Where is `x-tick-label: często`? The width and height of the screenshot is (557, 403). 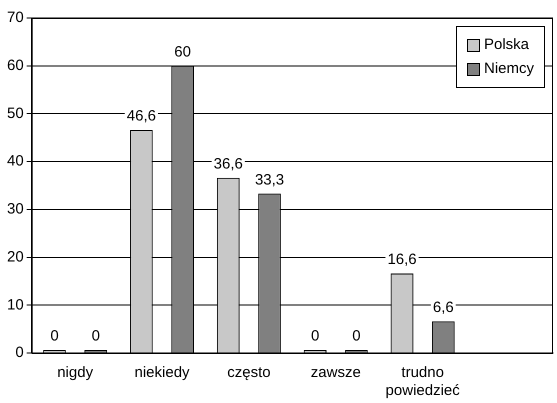
x-tick-label: często is located at coordinates (249, 373).